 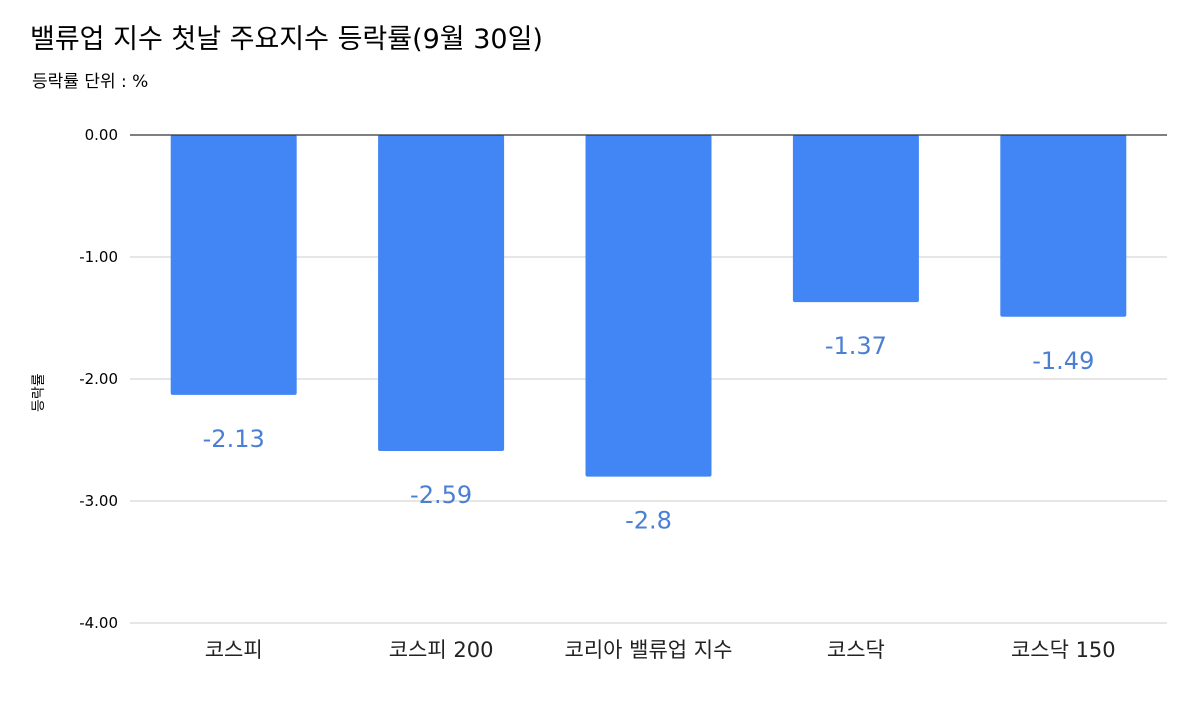 What do you see at coordinates (856, 650) in the screenshot?
I see `x-tick-label: 코스닥` at bounding box center [856, 650].